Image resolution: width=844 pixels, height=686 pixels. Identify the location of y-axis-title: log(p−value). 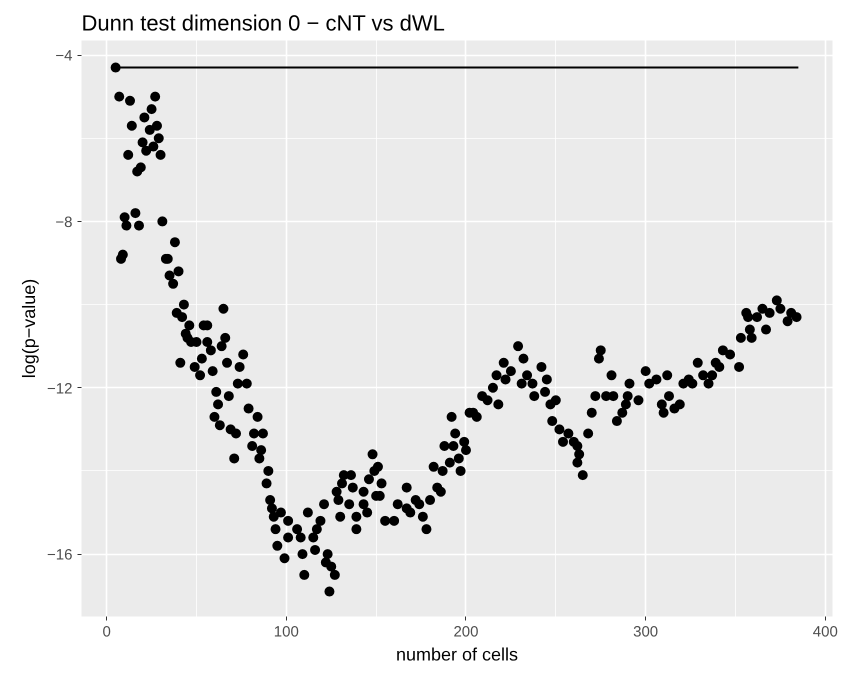
(29, 328).